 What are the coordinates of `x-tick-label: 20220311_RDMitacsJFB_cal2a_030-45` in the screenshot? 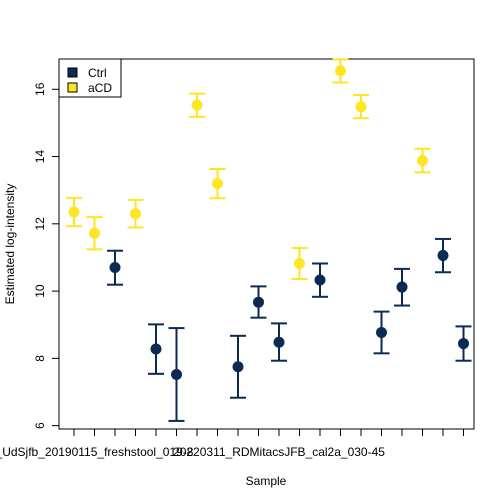 It's located at (279, 452).